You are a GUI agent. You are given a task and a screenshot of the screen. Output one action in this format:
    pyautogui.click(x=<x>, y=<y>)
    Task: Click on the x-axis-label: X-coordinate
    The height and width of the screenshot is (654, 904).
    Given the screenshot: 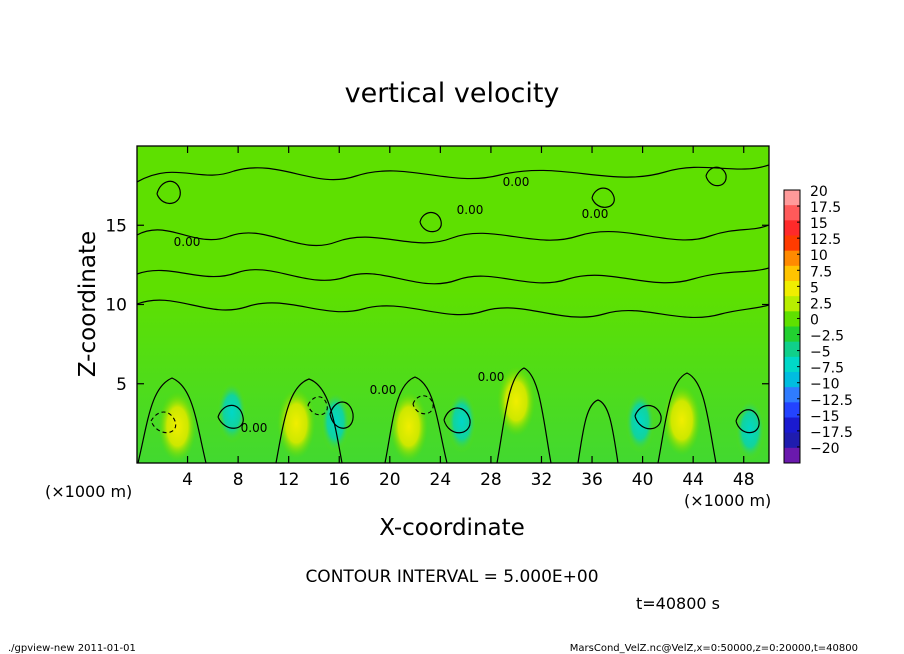 What is the action you would take?
    pyautogui.click(x=452, y=528)
    